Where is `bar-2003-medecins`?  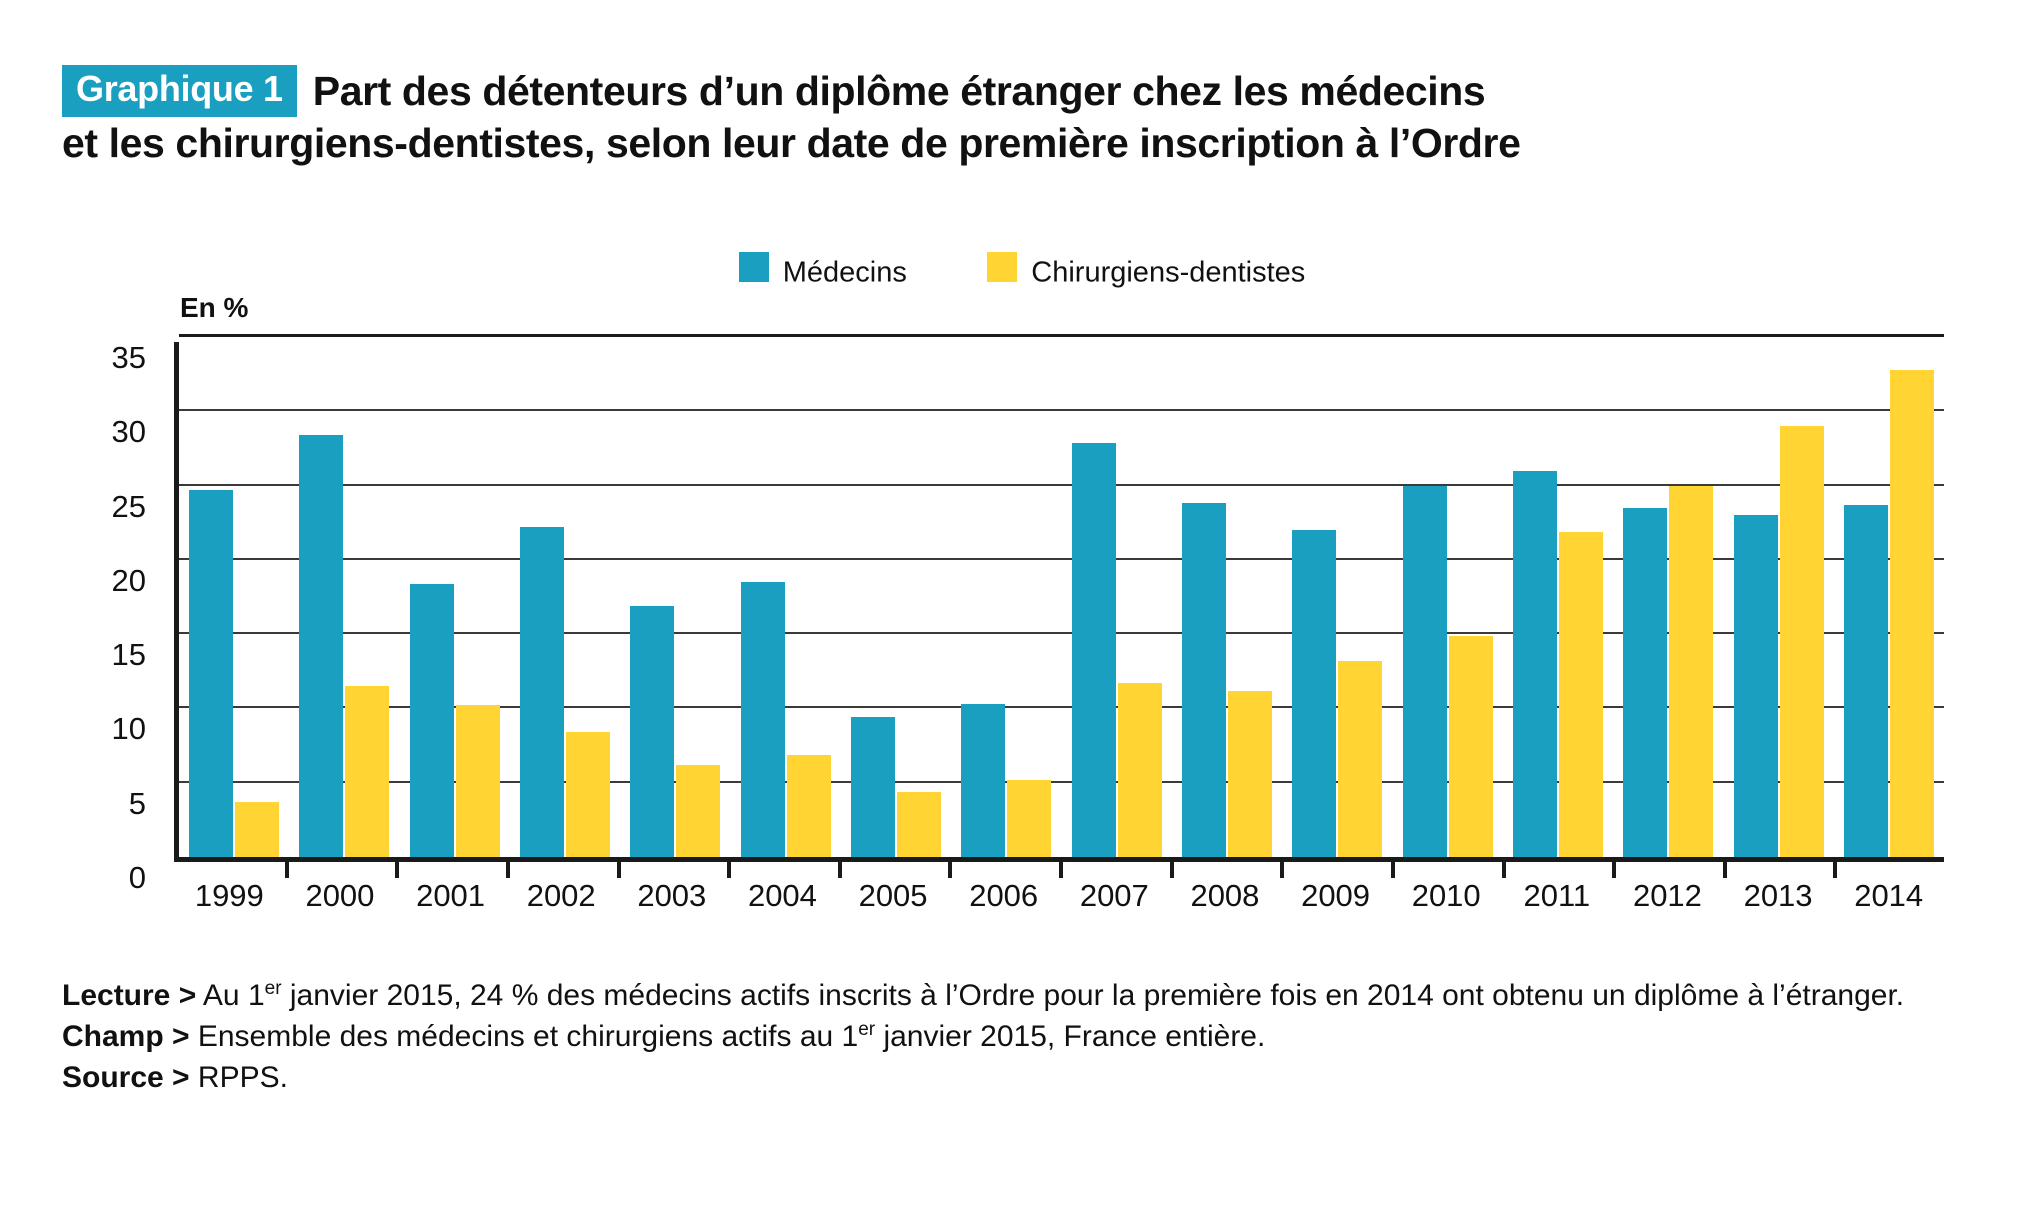
bar-2003-medecins is located at coordinates (652, 731).